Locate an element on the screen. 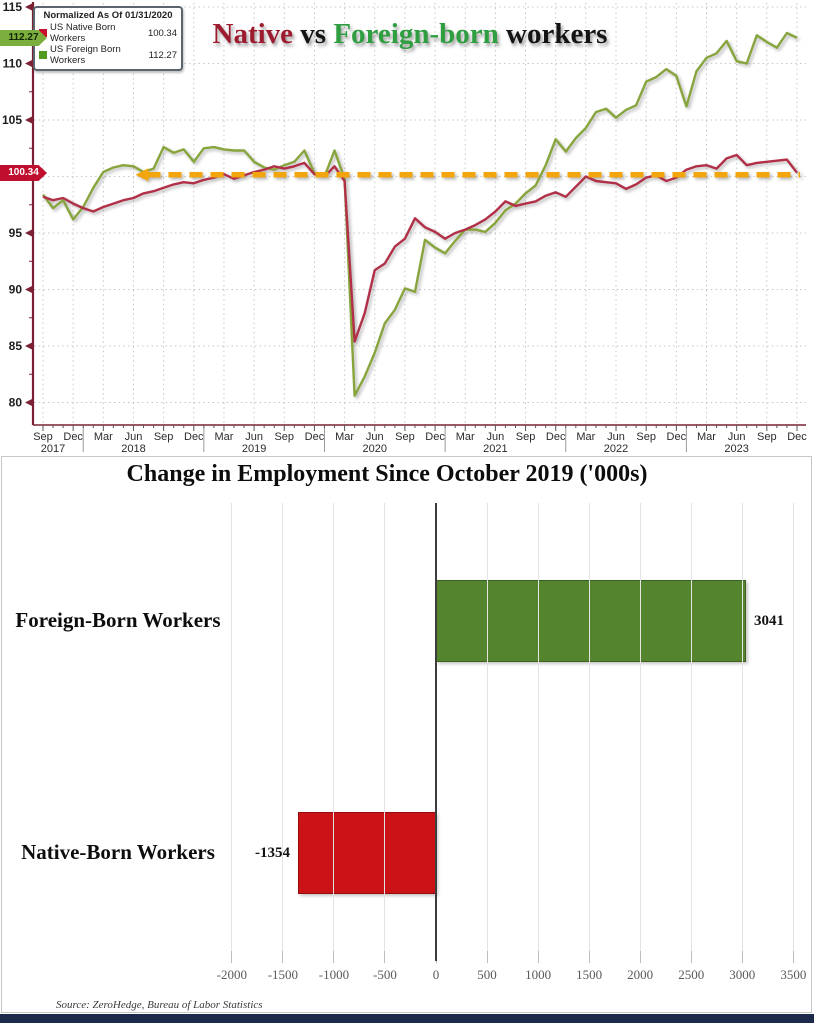 The width and height of the screenshot is (814, 1023). y-tick-label: 80 is located at coordinates (16, 403).